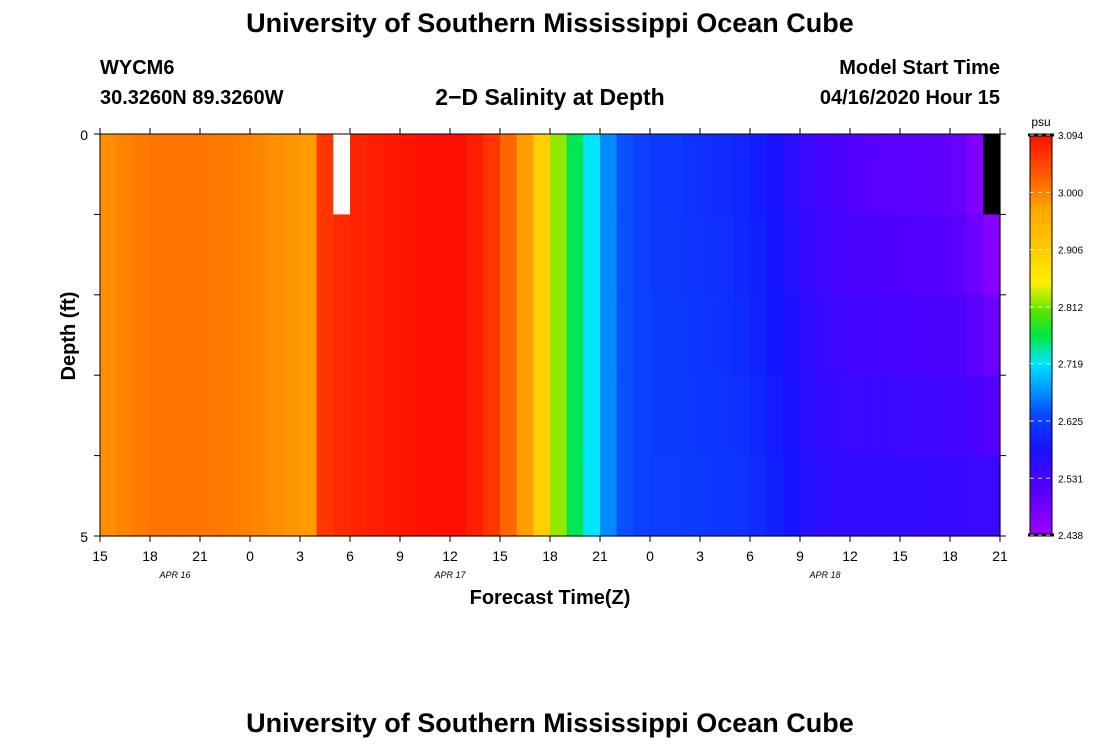  Describe the element at coordinates (449, 575) in the screenshot. I see `date-label: APR 17` at that location.